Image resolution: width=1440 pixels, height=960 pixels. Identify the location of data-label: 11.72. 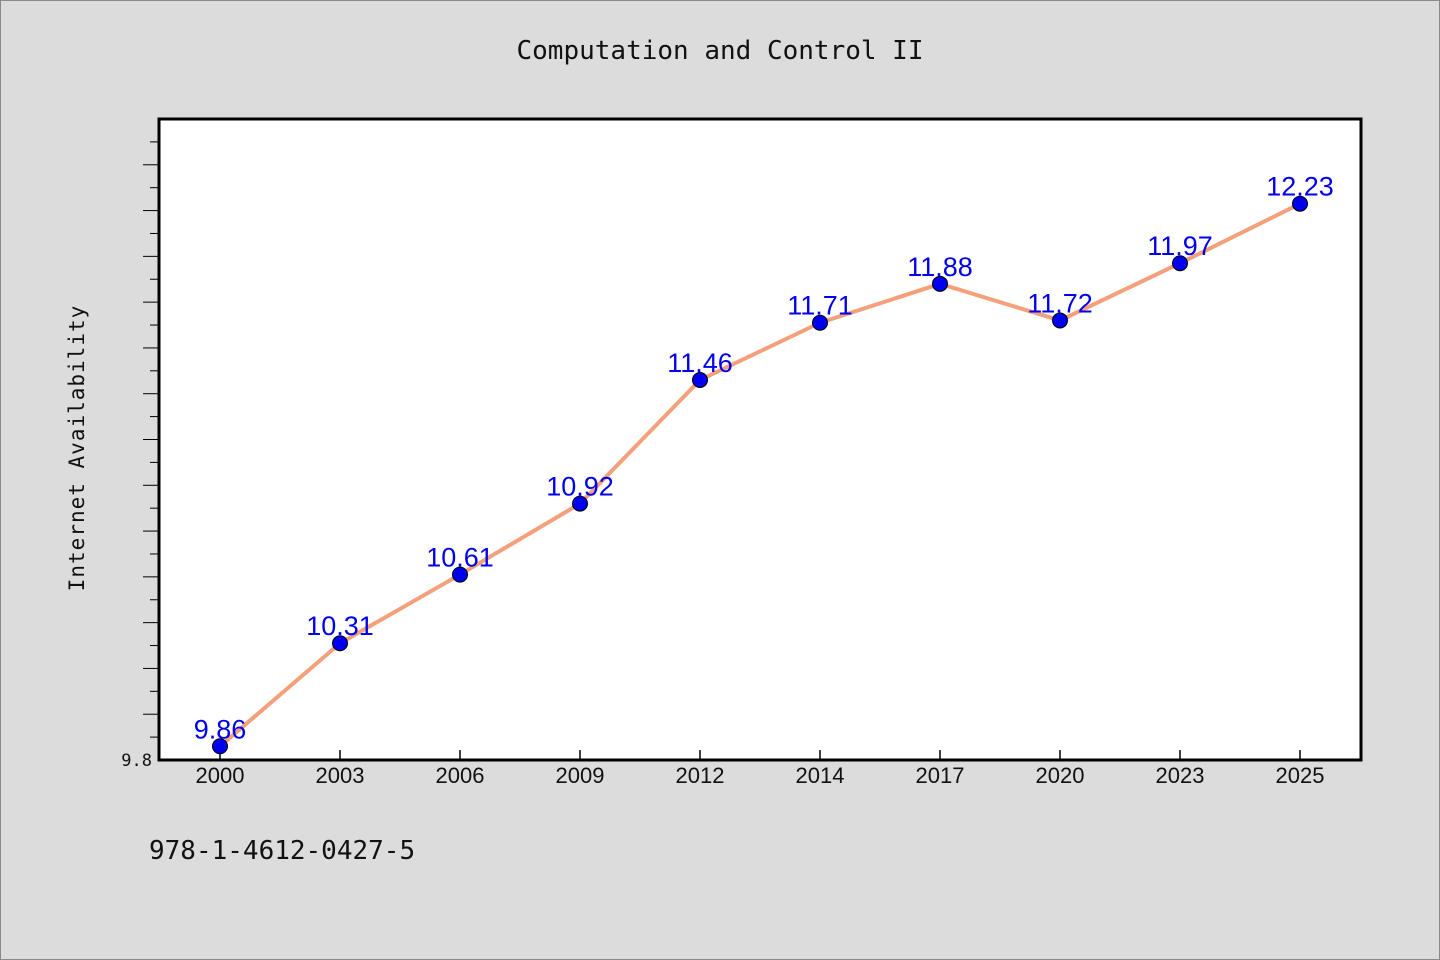
(1060, 303).